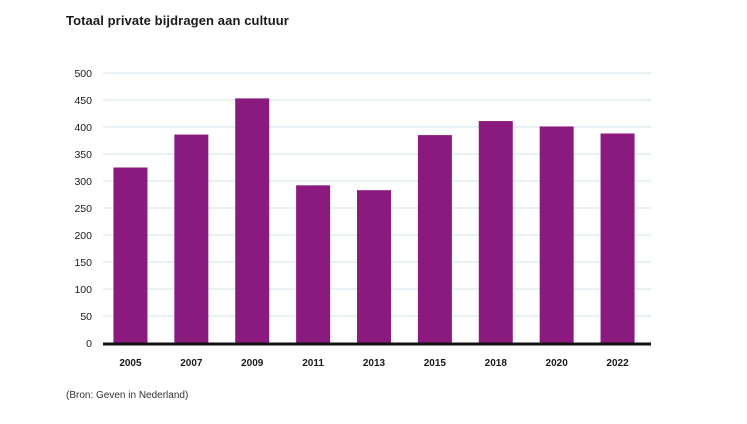 This screenshot has width=747, height=424. Describe the element at coordinates (83, 236) in the screenshot. I see `y-tick-label: 200` at that location.